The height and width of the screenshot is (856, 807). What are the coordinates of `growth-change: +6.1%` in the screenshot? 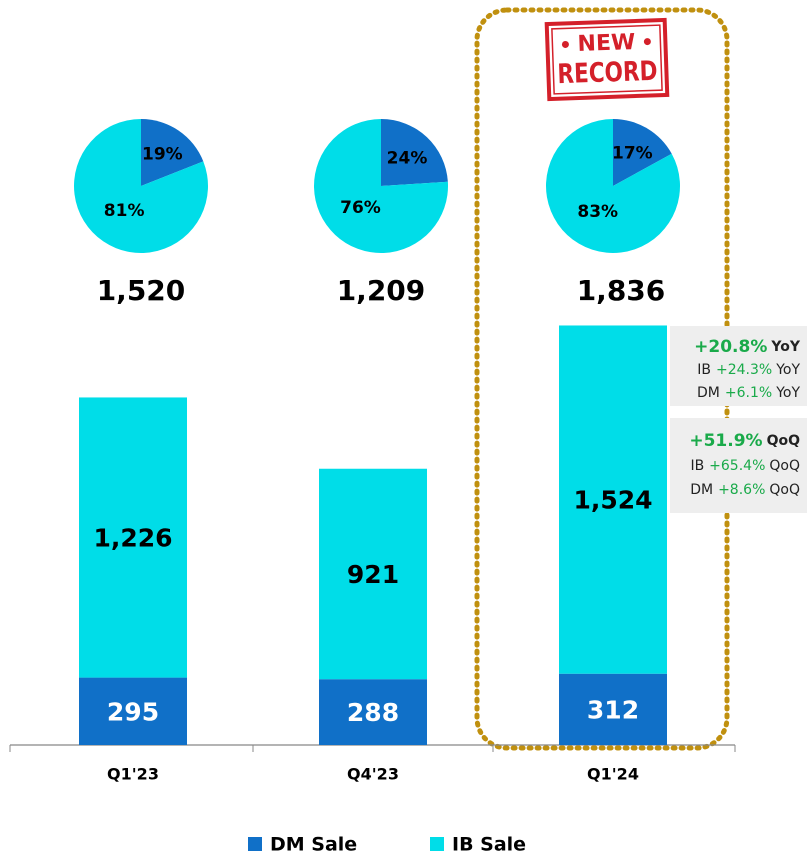 It's located at (748, 393).